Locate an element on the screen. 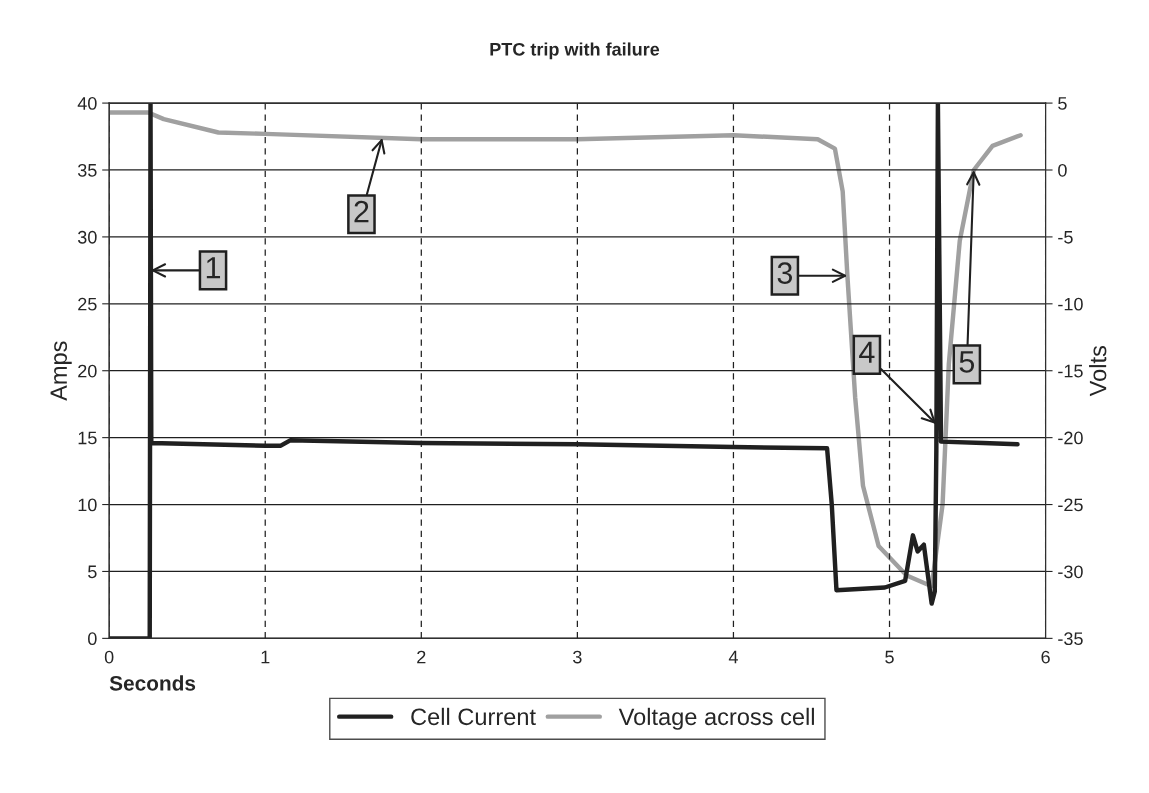  x-tick-label: 6 is located at coordinates (1045, 657).